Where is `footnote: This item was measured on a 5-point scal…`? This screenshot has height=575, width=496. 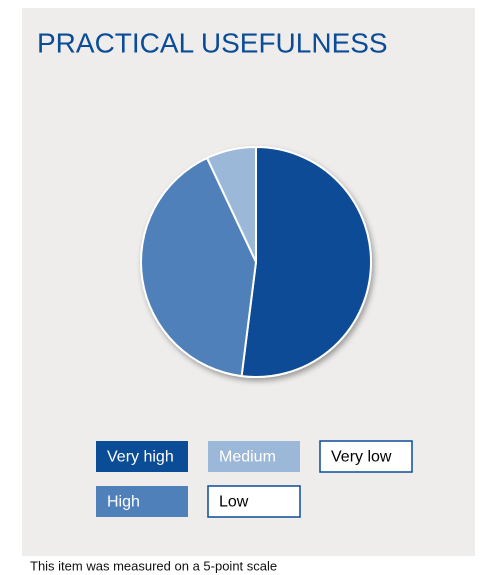
footnote: This item was measured on a 5-point scal… is located at coordinates (153, 565).